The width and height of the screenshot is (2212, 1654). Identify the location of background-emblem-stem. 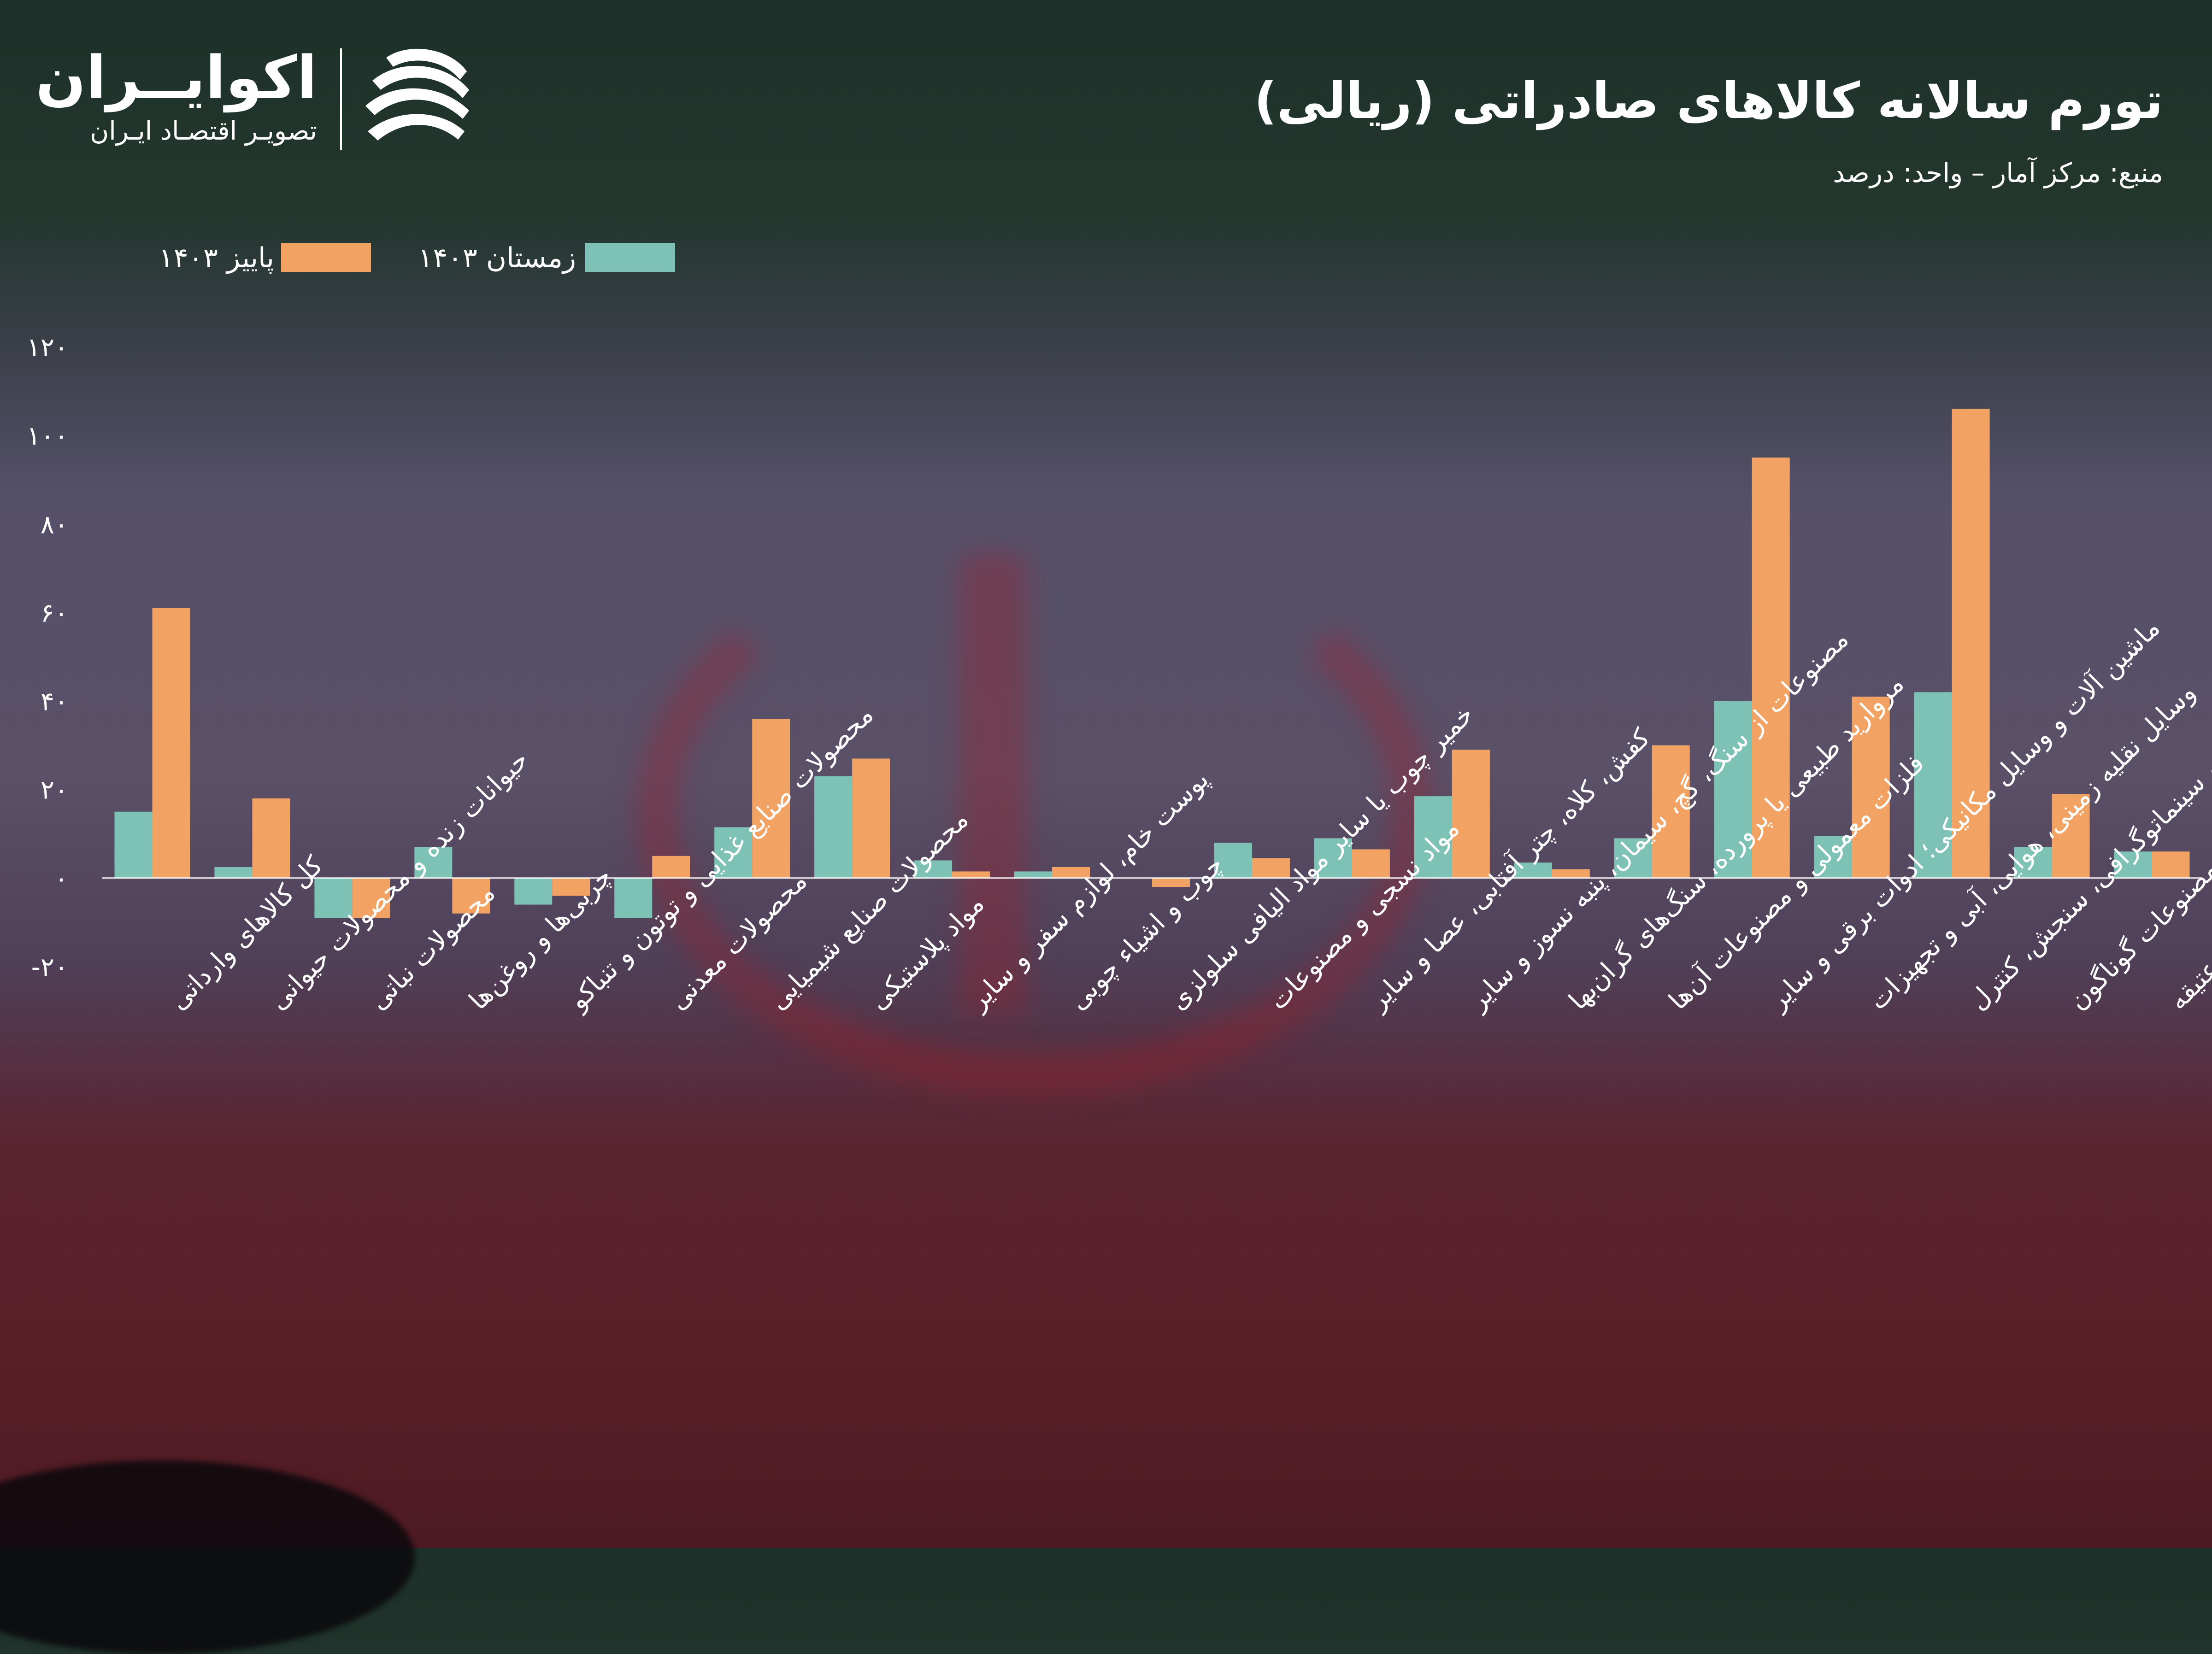
(993, 783).